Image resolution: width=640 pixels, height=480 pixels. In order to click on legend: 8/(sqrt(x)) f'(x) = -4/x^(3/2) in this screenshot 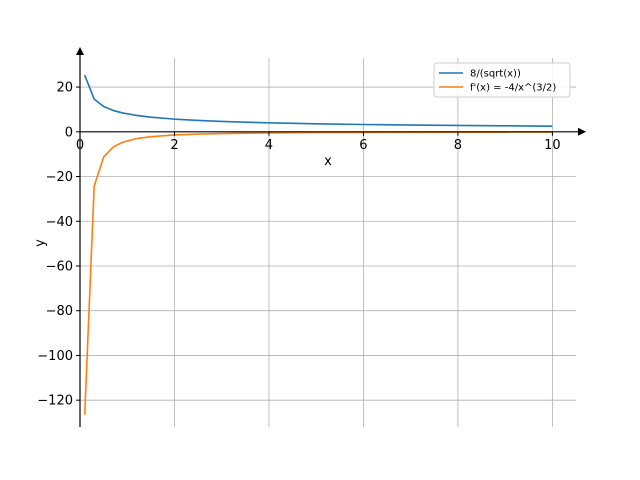, I will do `click(502, 80)`.